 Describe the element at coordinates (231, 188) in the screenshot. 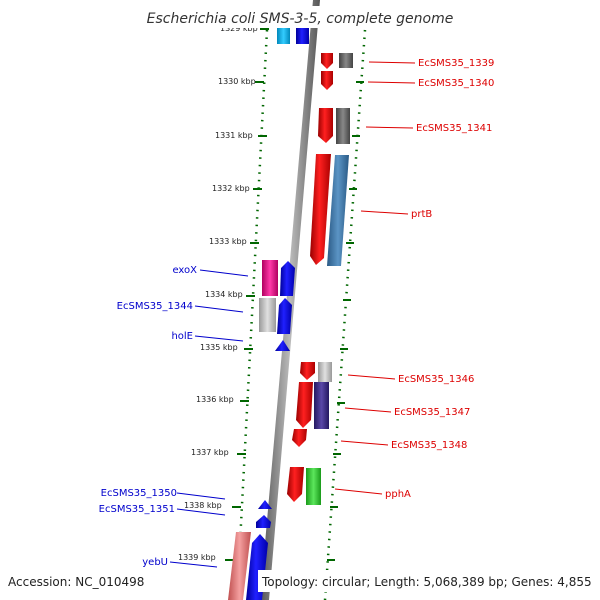

I see `kbp-label: 1332 kbp` at that location.